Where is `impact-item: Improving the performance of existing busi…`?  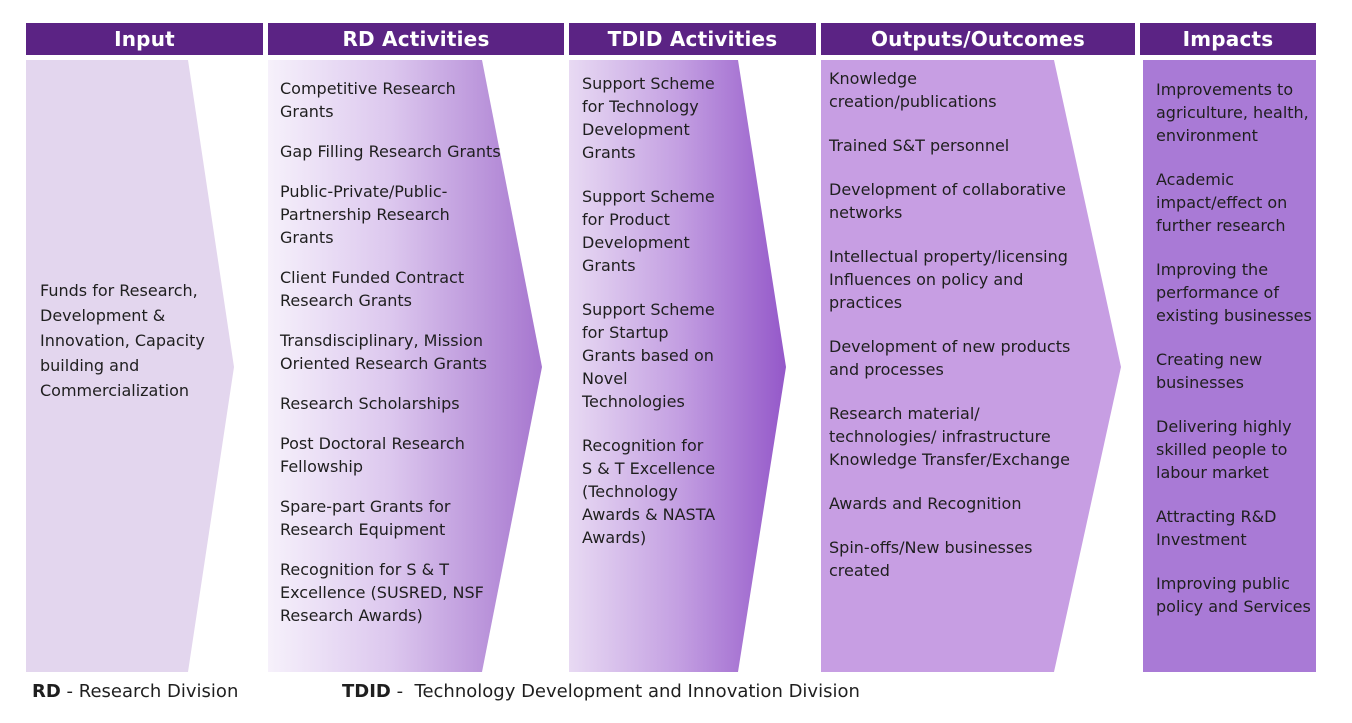
impact-item: Improving the performance of existing busi… is located at coordinates (1236, 292).